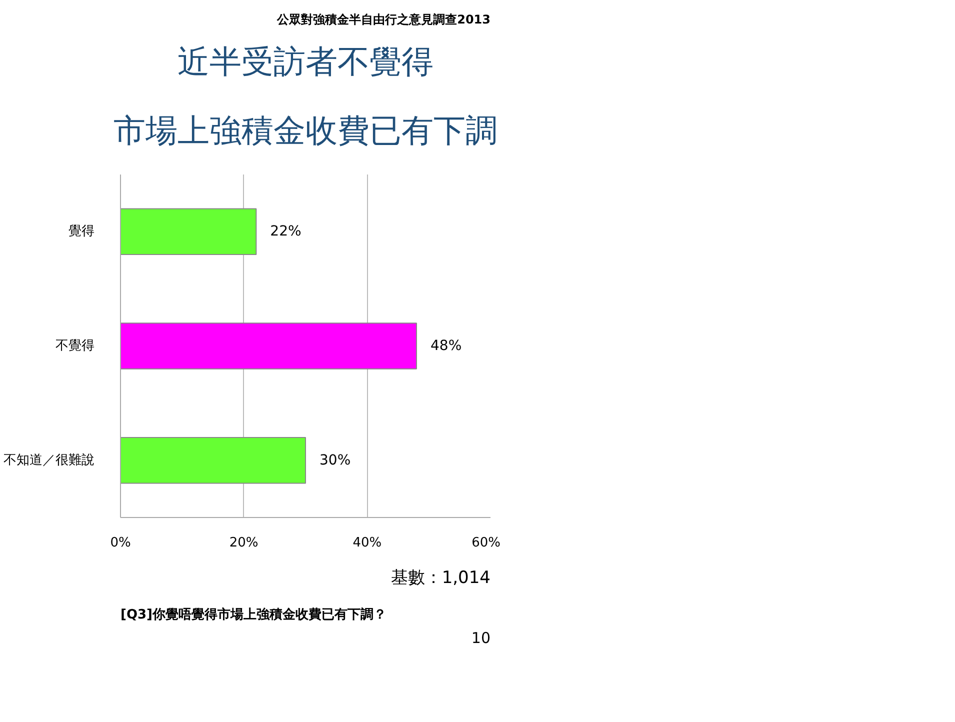 The width and height of the screenshot is (955, 722). Describe the element at coordinates (306, 61) in the screenshot. I see `chart-title: 近半受訪者不覺得` at that location.